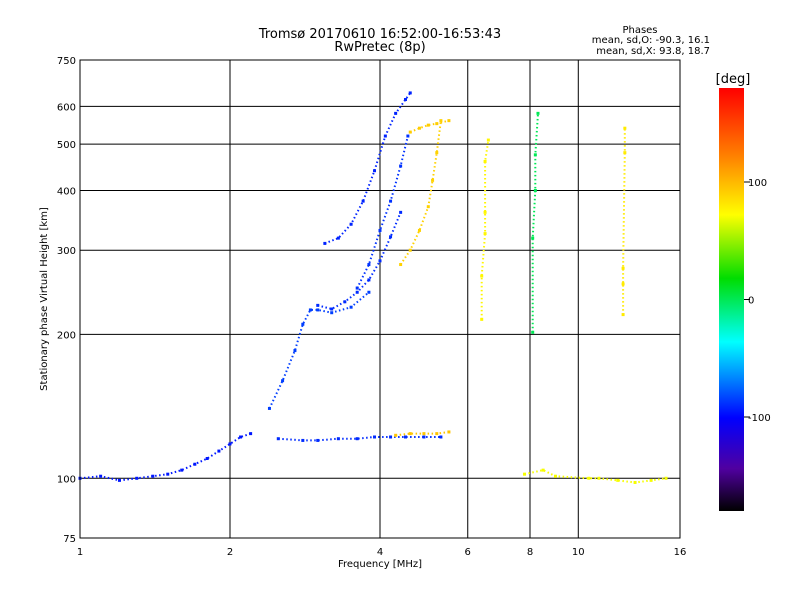 The height and width of the screenshot is (600, 800). I want to click on chart-subtitle: RwPretec (8p), so click(379, 47).